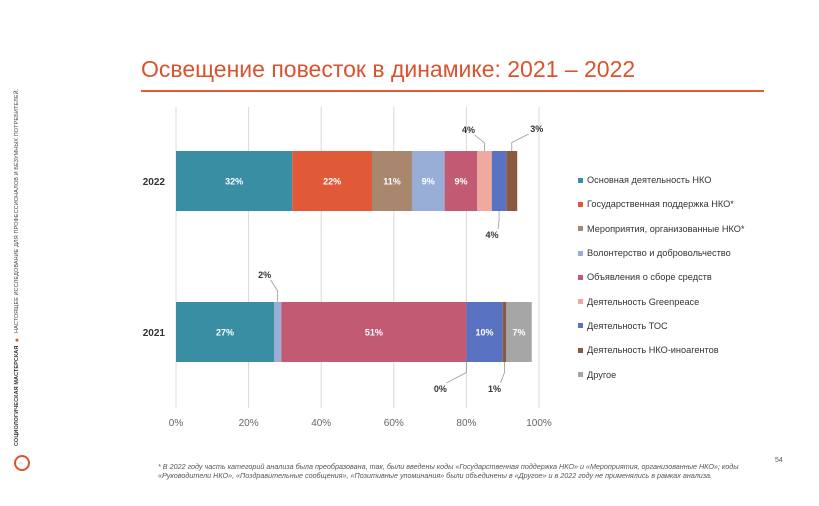  I want to click on data-label: 51%, so click(374, 333).